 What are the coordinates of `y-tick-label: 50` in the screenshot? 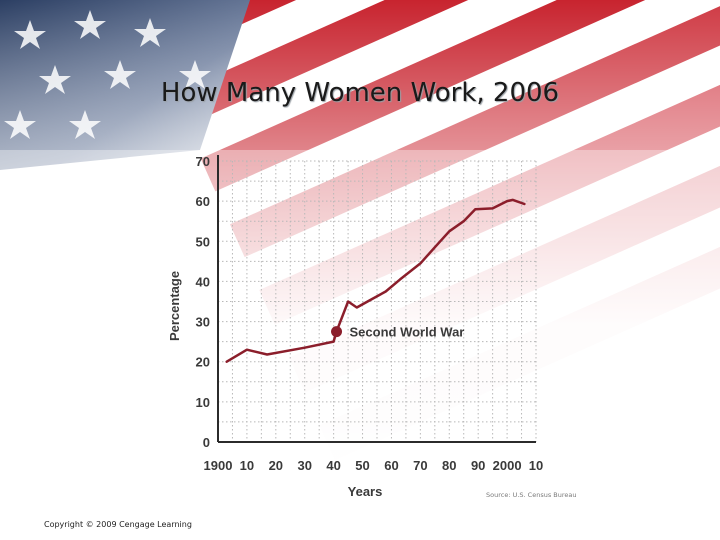 It's located at (203, 241).